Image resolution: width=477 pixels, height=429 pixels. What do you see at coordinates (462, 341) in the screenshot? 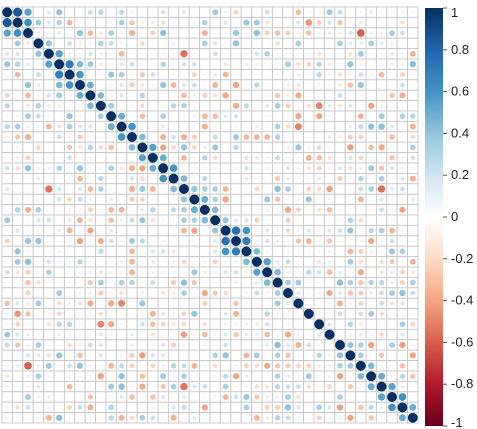
I see `colorbar-tick-label: -0.6` at bounding box center [462, 341].